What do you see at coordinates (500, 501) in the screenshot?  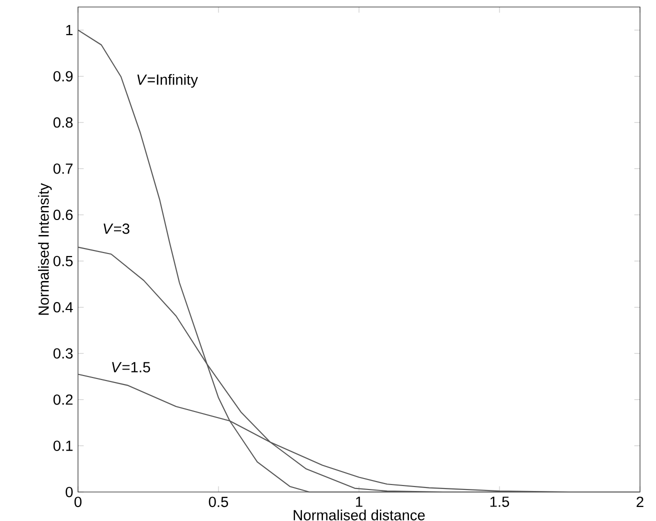 I see `x-tick-label: 1.5` at bounding box center [500, 501].